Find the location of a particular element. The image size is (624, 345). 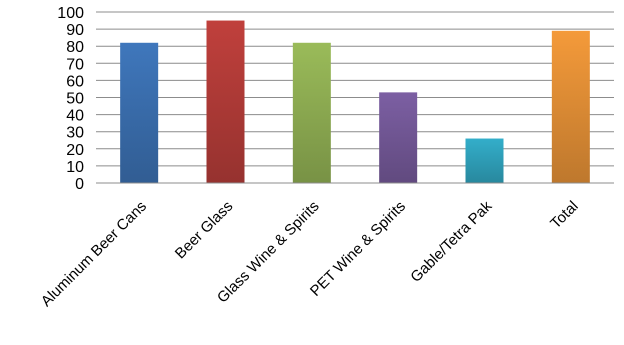

x-category-label: PET Wine & Spirits is located at coordinates (358, 249).